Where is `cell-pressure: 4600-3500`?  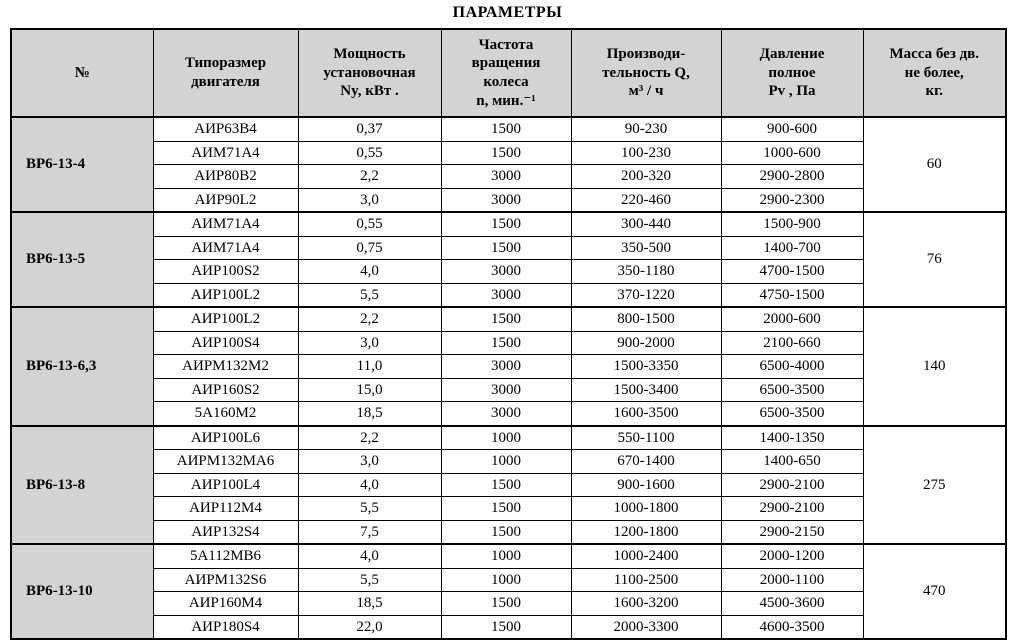
cell-pressure: 4600-3500 is located at coordinates (792, 627).